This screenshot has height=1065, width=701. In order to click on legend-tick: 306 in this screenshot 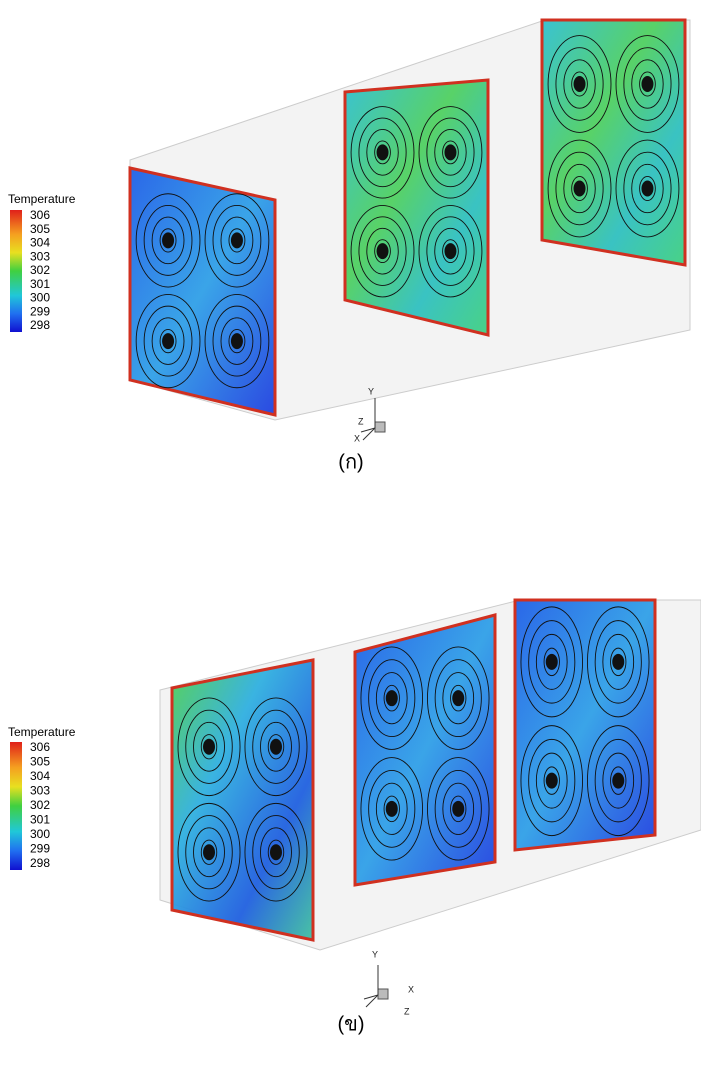, I will do `click(40, 215)`.